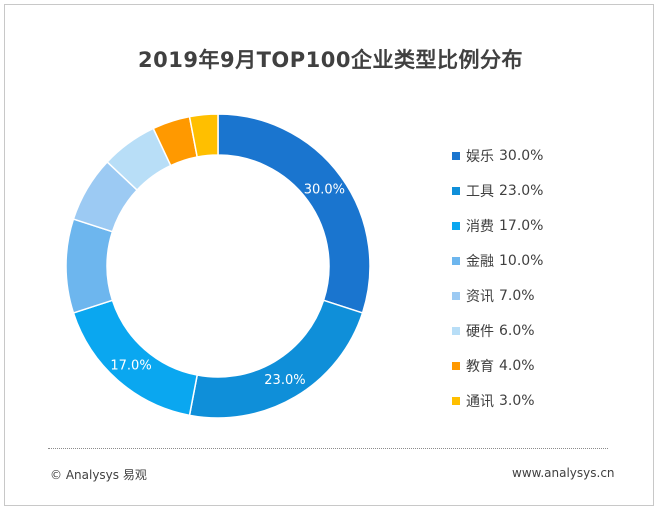 The width and height of the screenshot is (661, 512). Describe the element at coordinates (480, 331) in the screenshot. I see `legend-label: 硬件` at that location.